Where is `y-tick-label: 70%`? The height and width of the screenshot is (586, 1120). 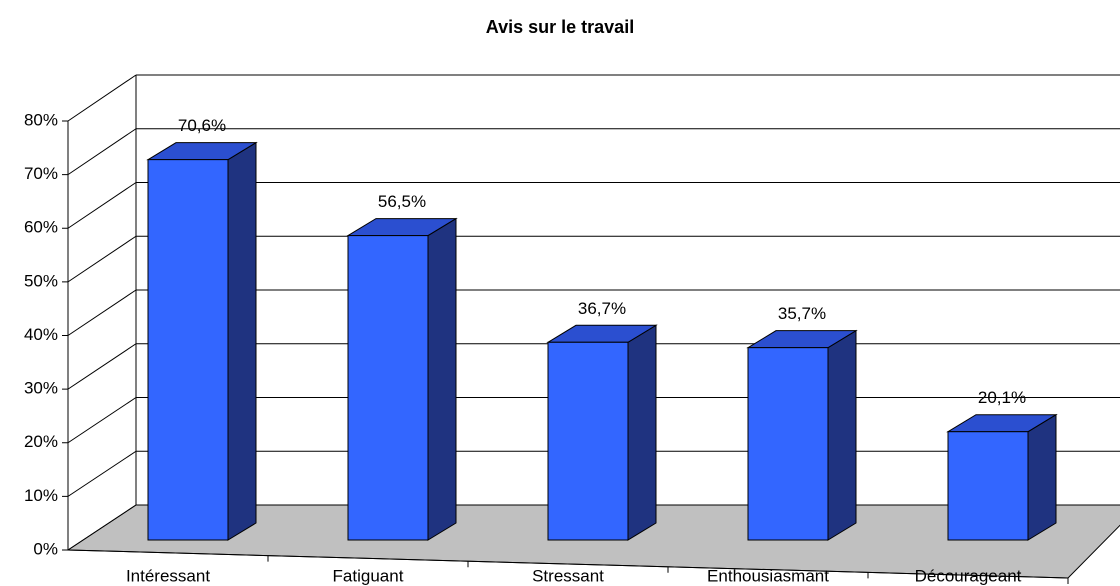
y-tick-label: 70% is located at coordinates (41, 173).